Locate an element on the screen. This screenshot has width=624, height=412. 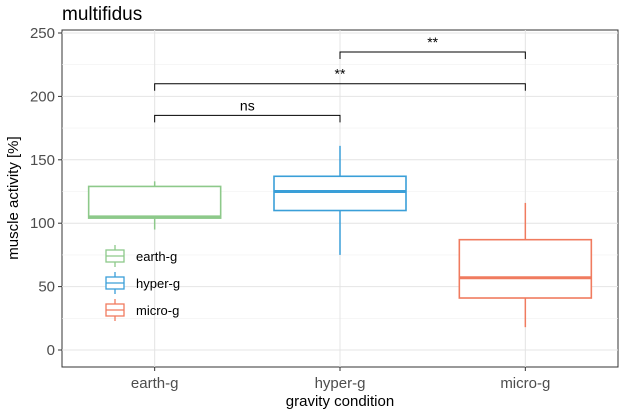
bracket-earth-g-hyper-g: ns is located at coordinates (247, 110).